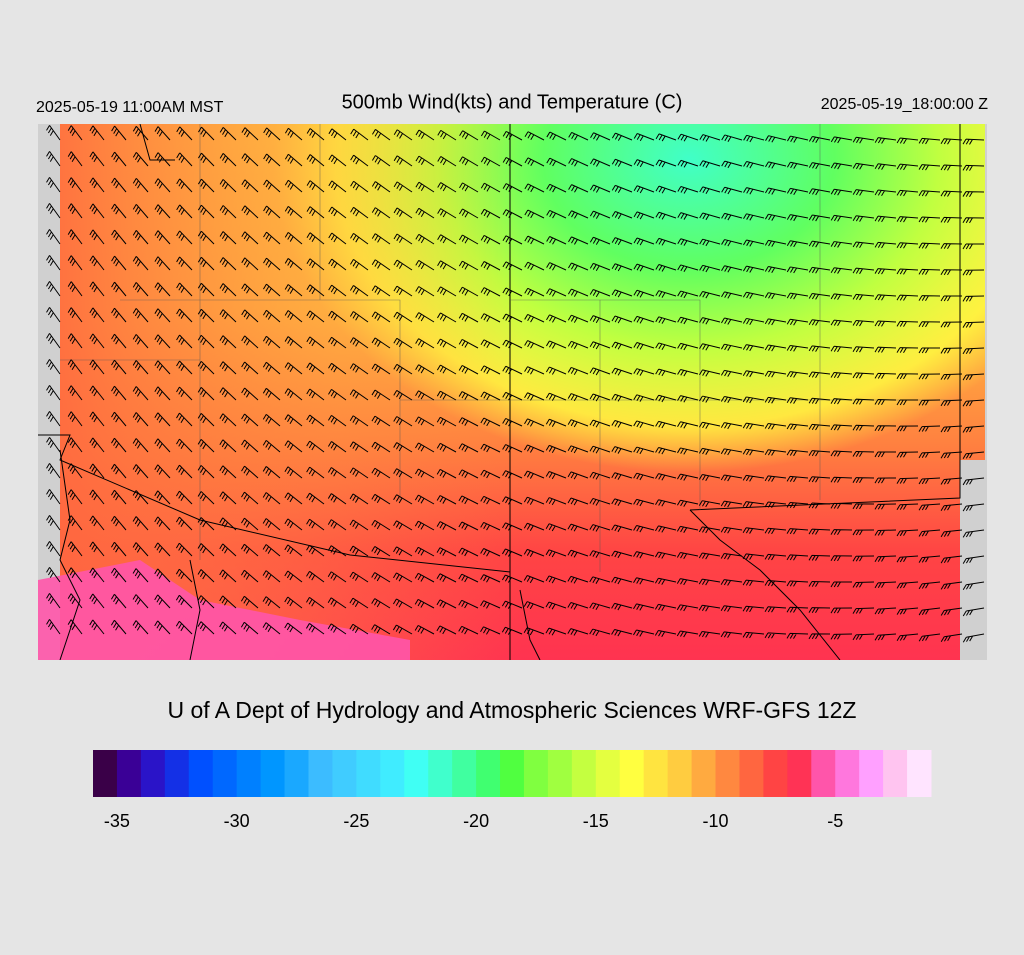 This screenshot has height=955, width=1024. What do you see at coordinates (512, 790) in the screenshot?
I see `colorbar: -35 -30 -25 -20 -15 -10 -5` at bounding box center [512, 790].